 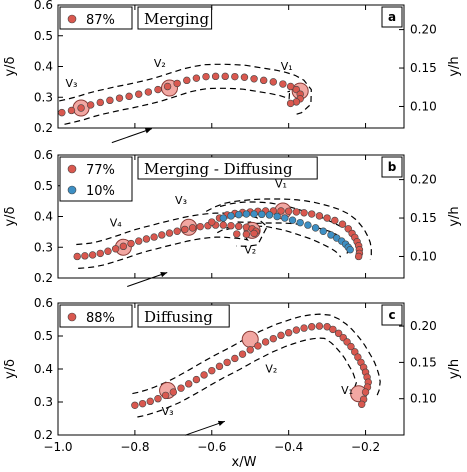 I want to click on flow-arrow-line, so click(x=147, y=279).